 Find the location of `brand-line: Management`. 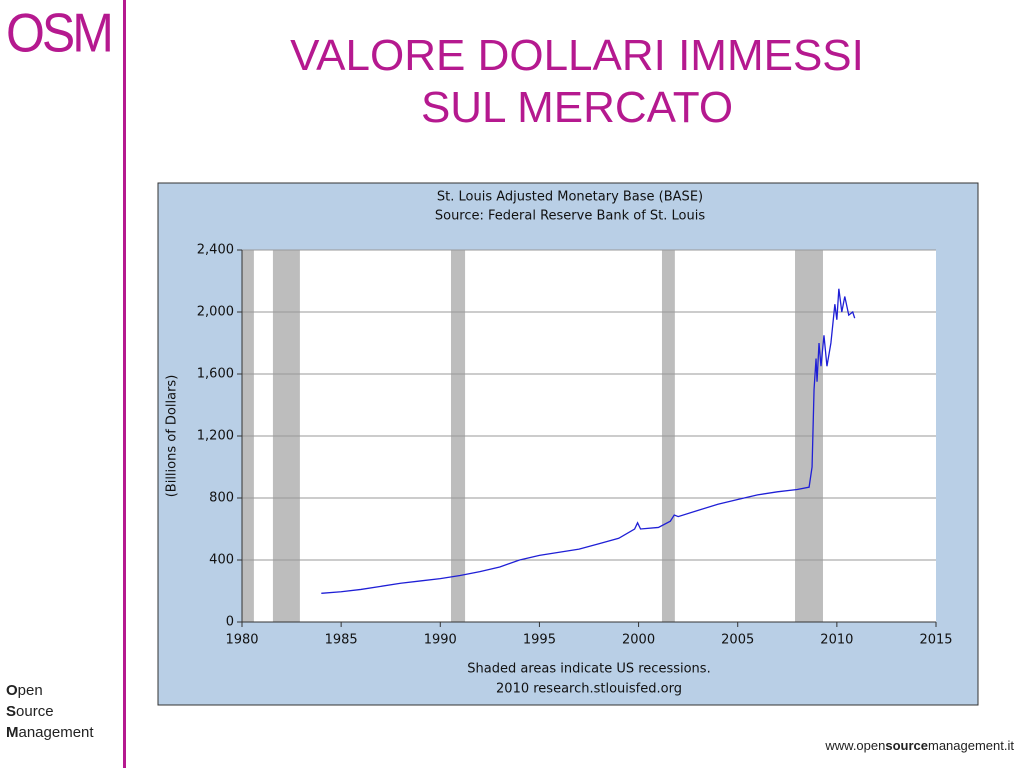

brand-line: Management is located at coordinates (50, 732).